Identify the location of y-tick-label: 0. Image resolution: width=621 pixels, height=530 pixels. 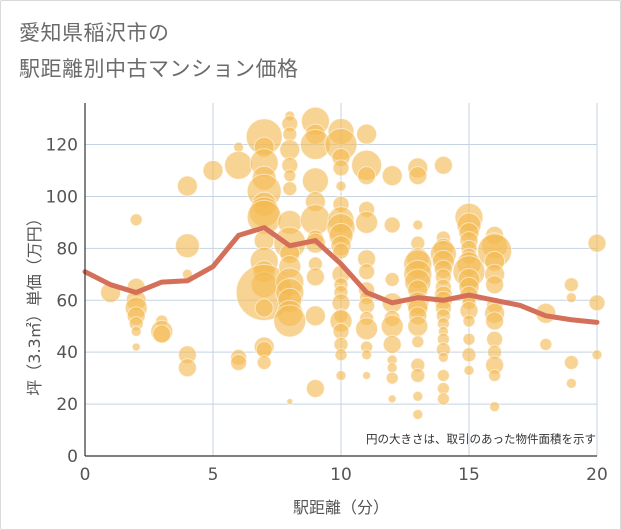
(72, 457).